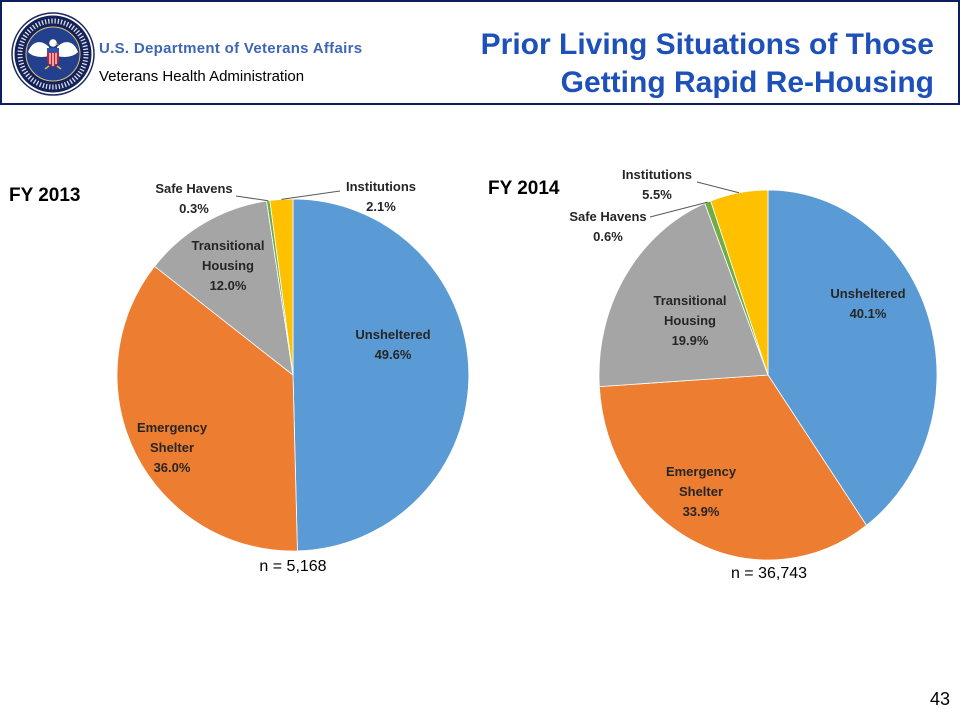 The height and width of the screenshot is (720, 960). What do you see at coordinates (524, 188) in the screenshot?
I see `fy-2014-chart-title: FY 2014` at bounding box center [524, 188].